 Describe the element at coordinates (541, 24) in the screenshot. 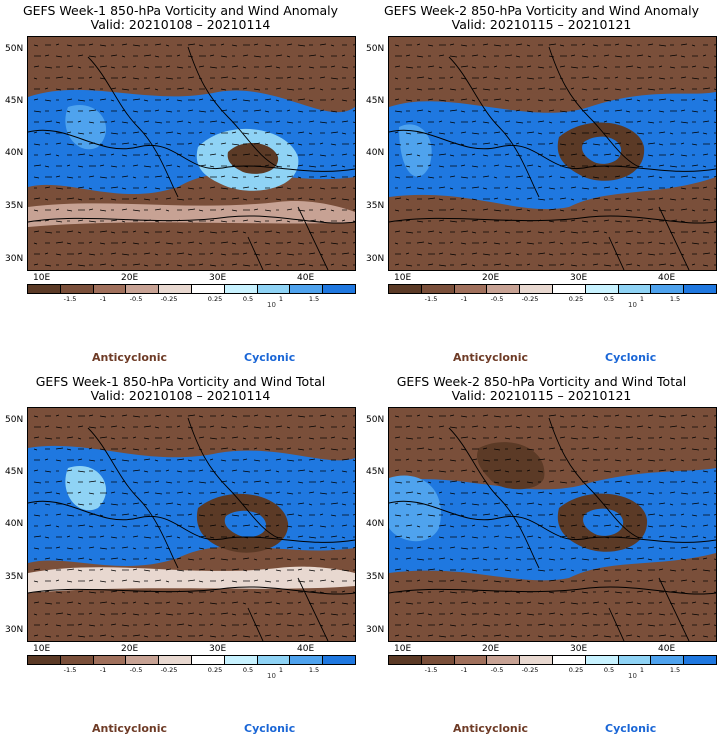

I see `panel-valid-dates: Valid: 20210115 – 20210121` at that location.